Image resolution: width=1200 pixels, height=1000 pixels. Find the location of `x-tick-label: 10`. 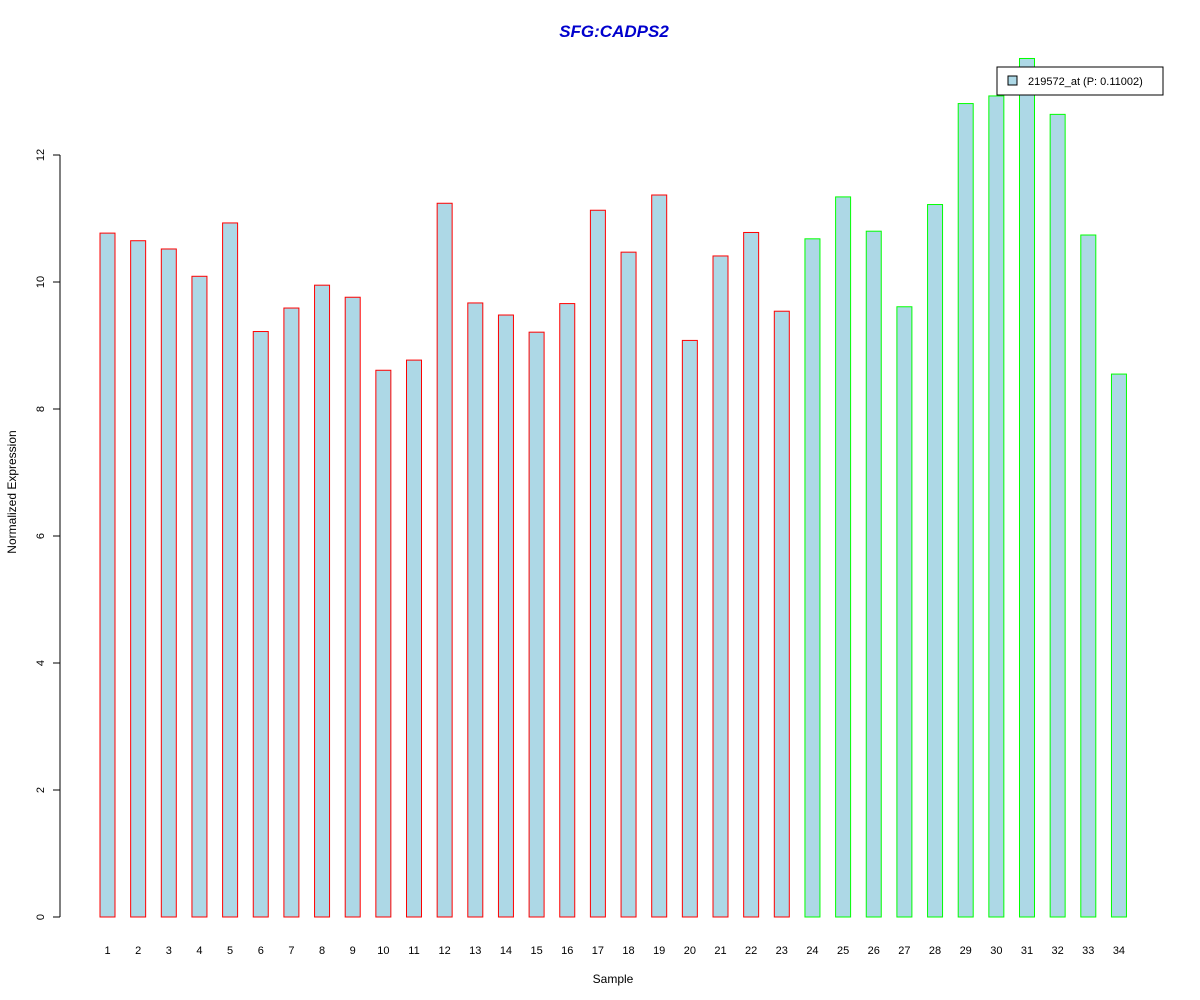

x-tick-label: 10 is located at coordinates (383, 951).